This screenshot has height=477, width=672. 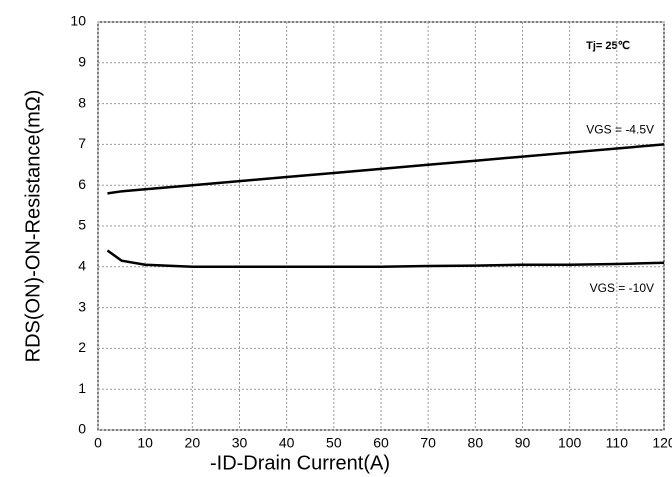 What do you see at coordinates (240, 443) in the screenshot?
I see `x-tick-label: 30` at bounding box center [240, 443].